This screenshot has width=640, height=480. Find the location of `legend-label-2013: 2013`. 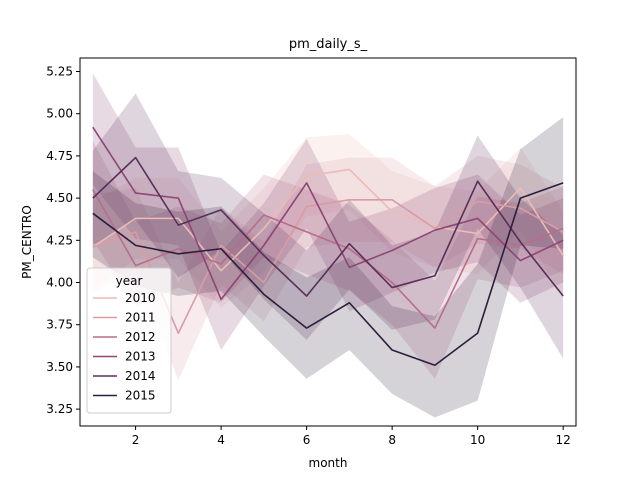

legend-label-2013: 2013 is located at coordinates (140, 357).